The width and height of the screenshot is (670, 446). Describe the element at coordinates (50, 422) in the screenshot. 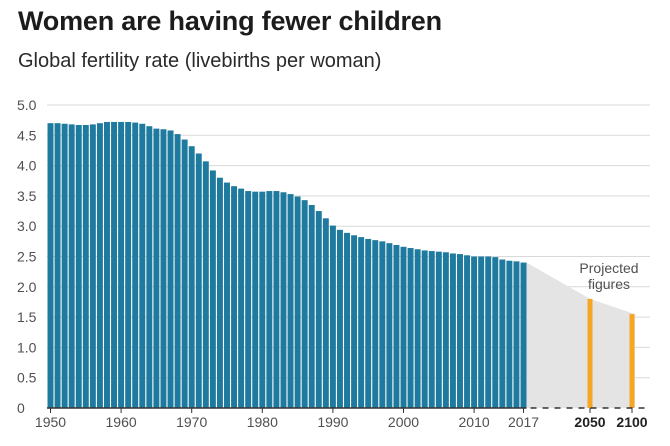

I see `x-tick-label: 1950` at that location.